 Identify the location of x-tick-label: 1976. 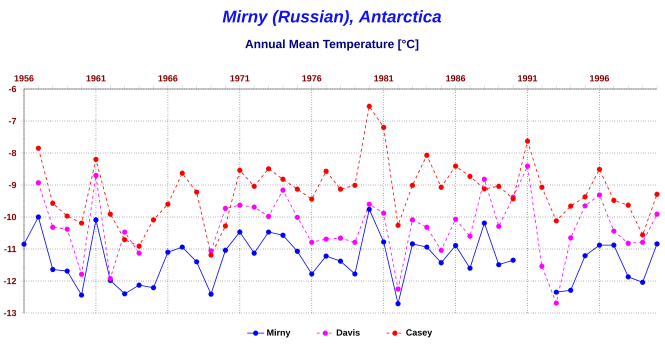
(312, 78).